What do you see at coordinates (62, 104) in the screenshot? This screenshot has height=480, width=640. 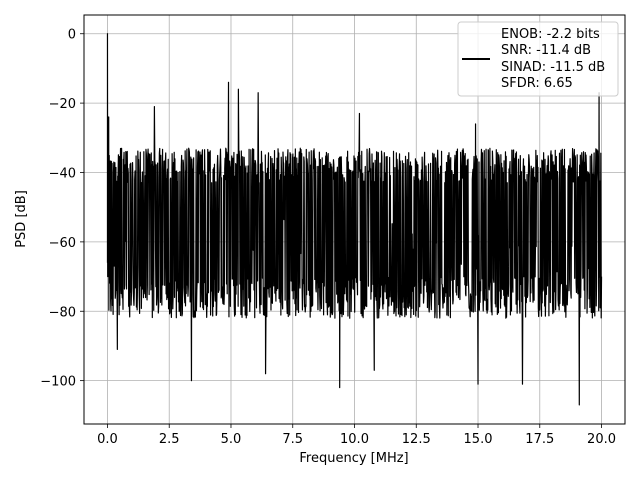 I see `y-tick-label: −20` at bounding box center [62, 104].